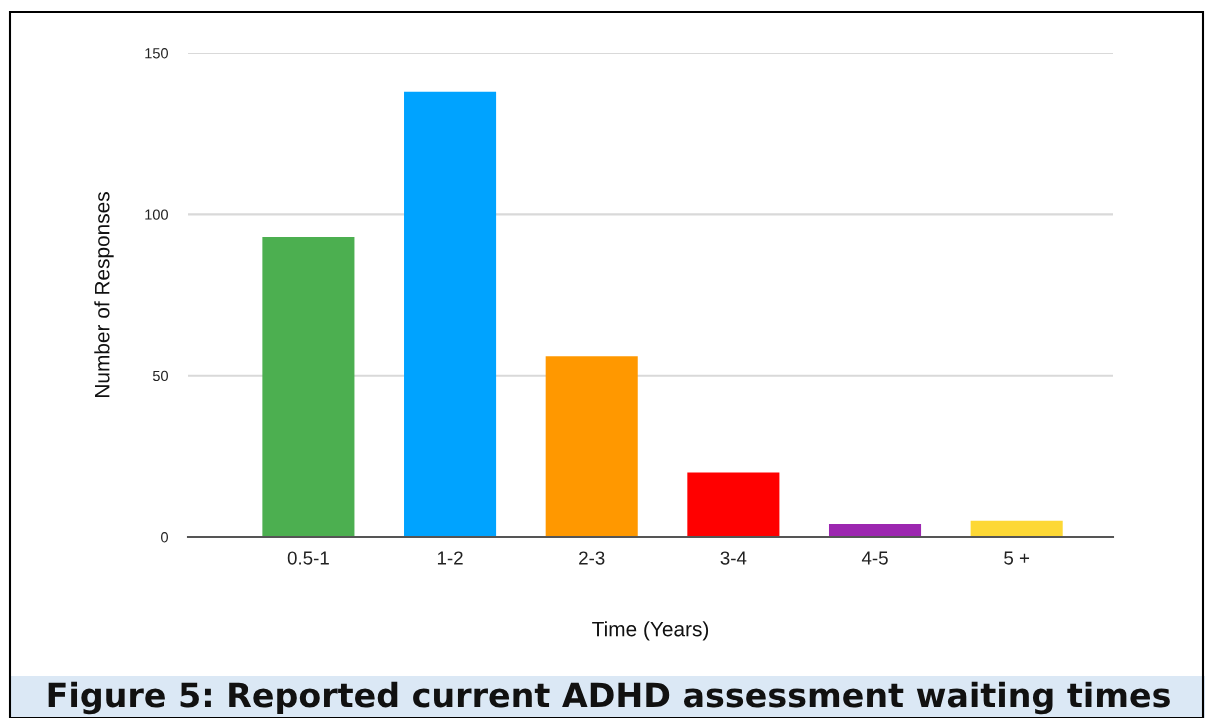 The width and height of the screenshot is (1205, 718). I want to click on x-tick-label: 1-2, so click(450, 558).